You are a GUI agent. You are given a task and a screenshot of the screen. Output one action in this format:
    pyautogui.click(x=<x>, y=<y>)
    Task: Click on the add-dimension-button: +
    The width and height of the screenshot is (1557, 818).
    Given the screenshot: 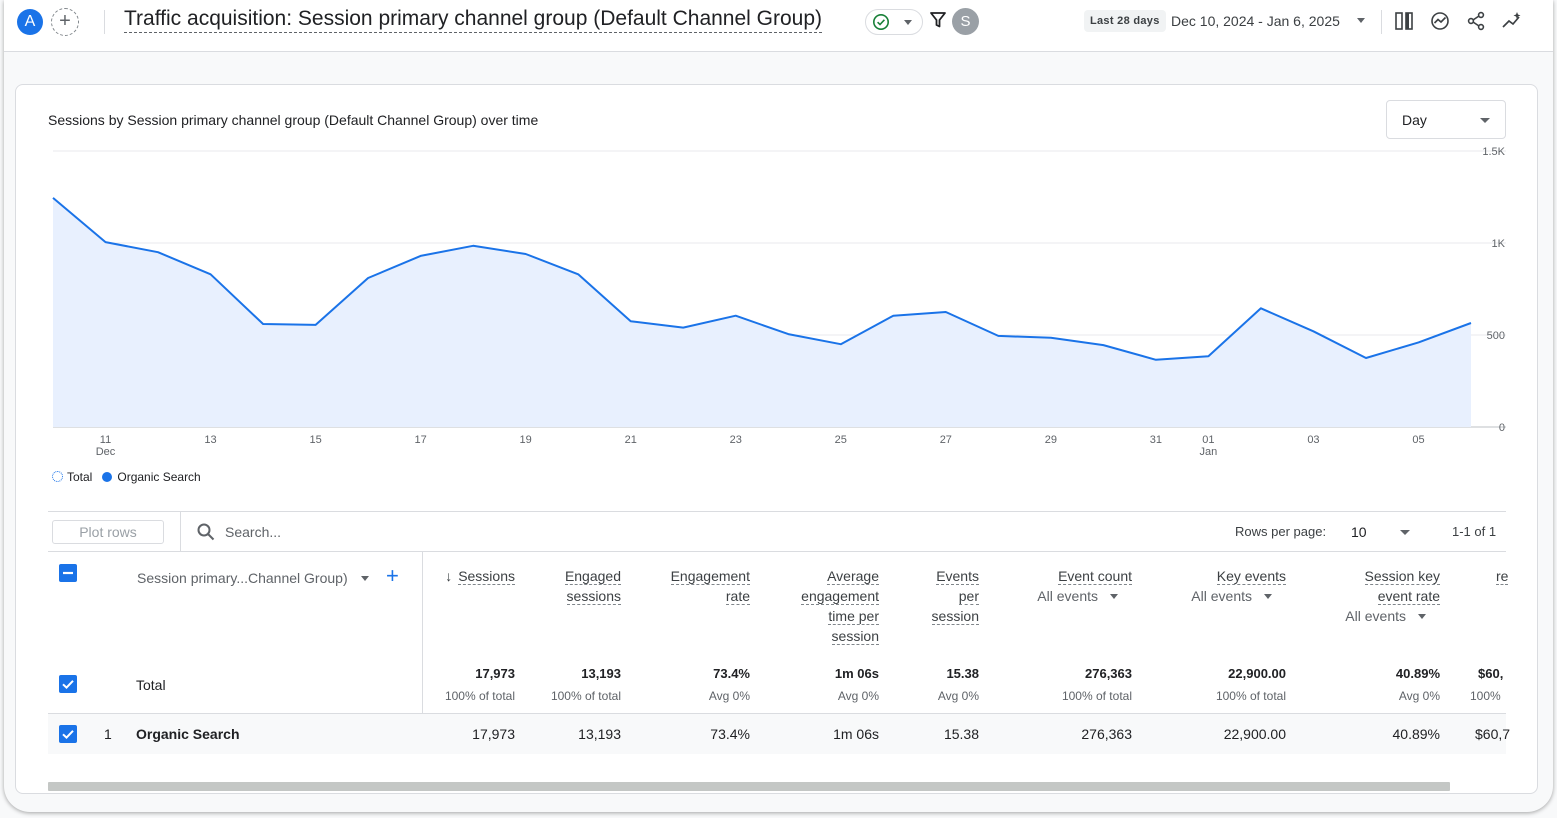 What is the action you would take?
    pyautogui.click(x=392, y=575)
    